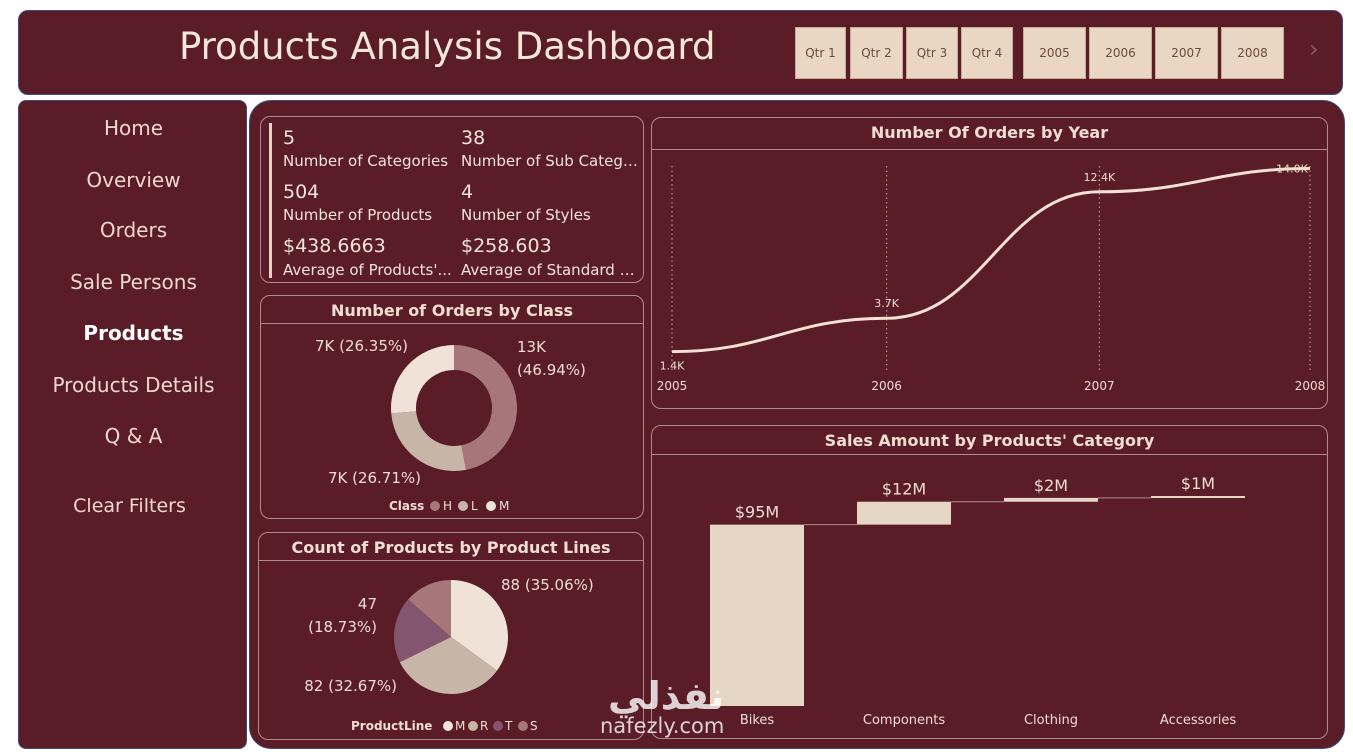 This screenshot has height=756, width=1353. I want to click on line-data-label-2008: 14.0K, so click(1292, 169).